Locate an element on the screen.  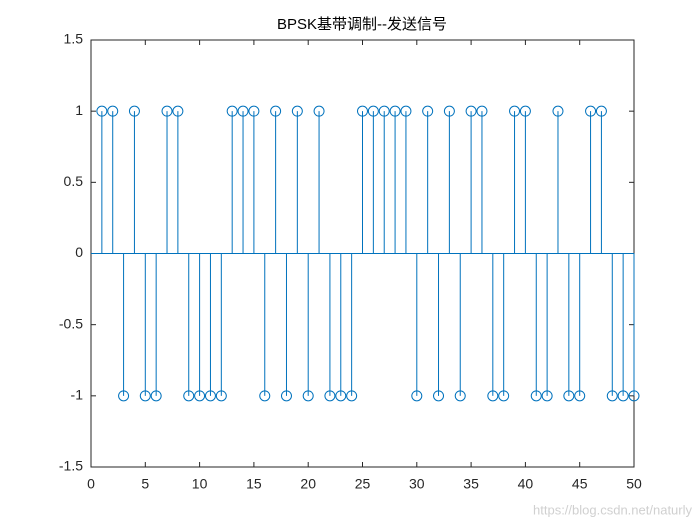
y-tick-label: -1 is located at coordinates (77, 395).